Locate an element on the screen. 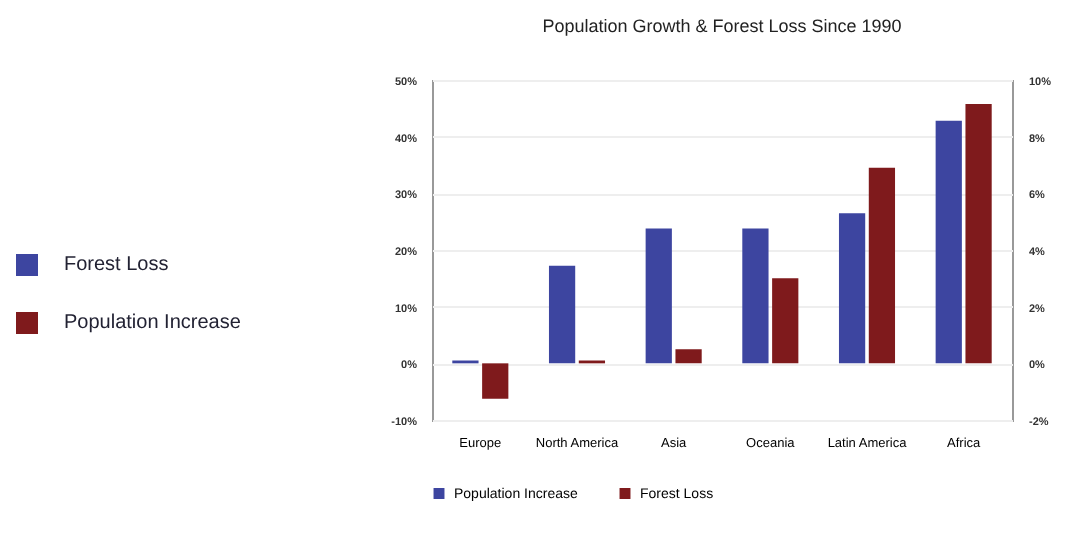  chart-title: Population Growth & Forest Loss Since 1990 is located at coordinates (722, 26).